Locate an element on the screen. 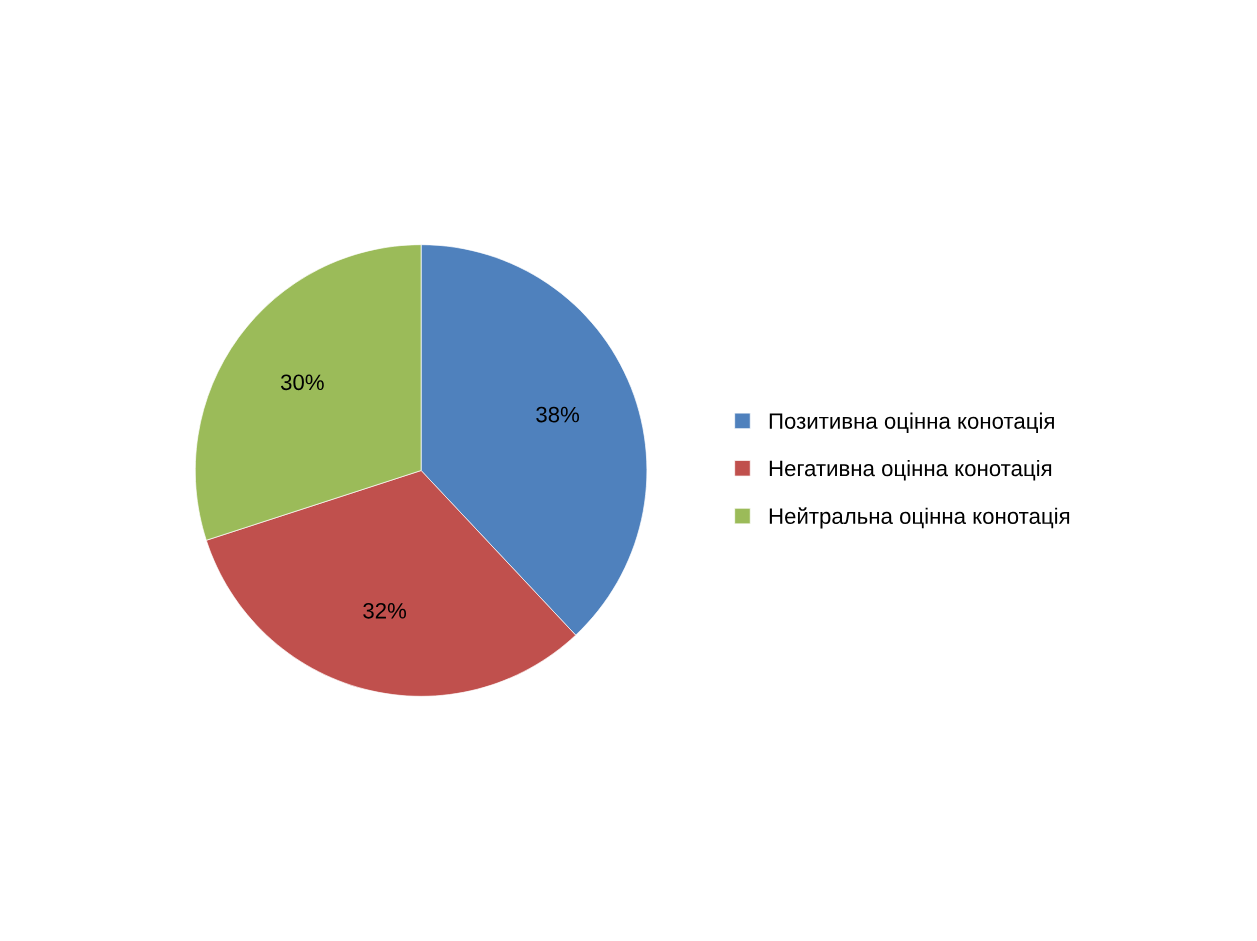  data-label: 30% is located at coordinates (302, 382).